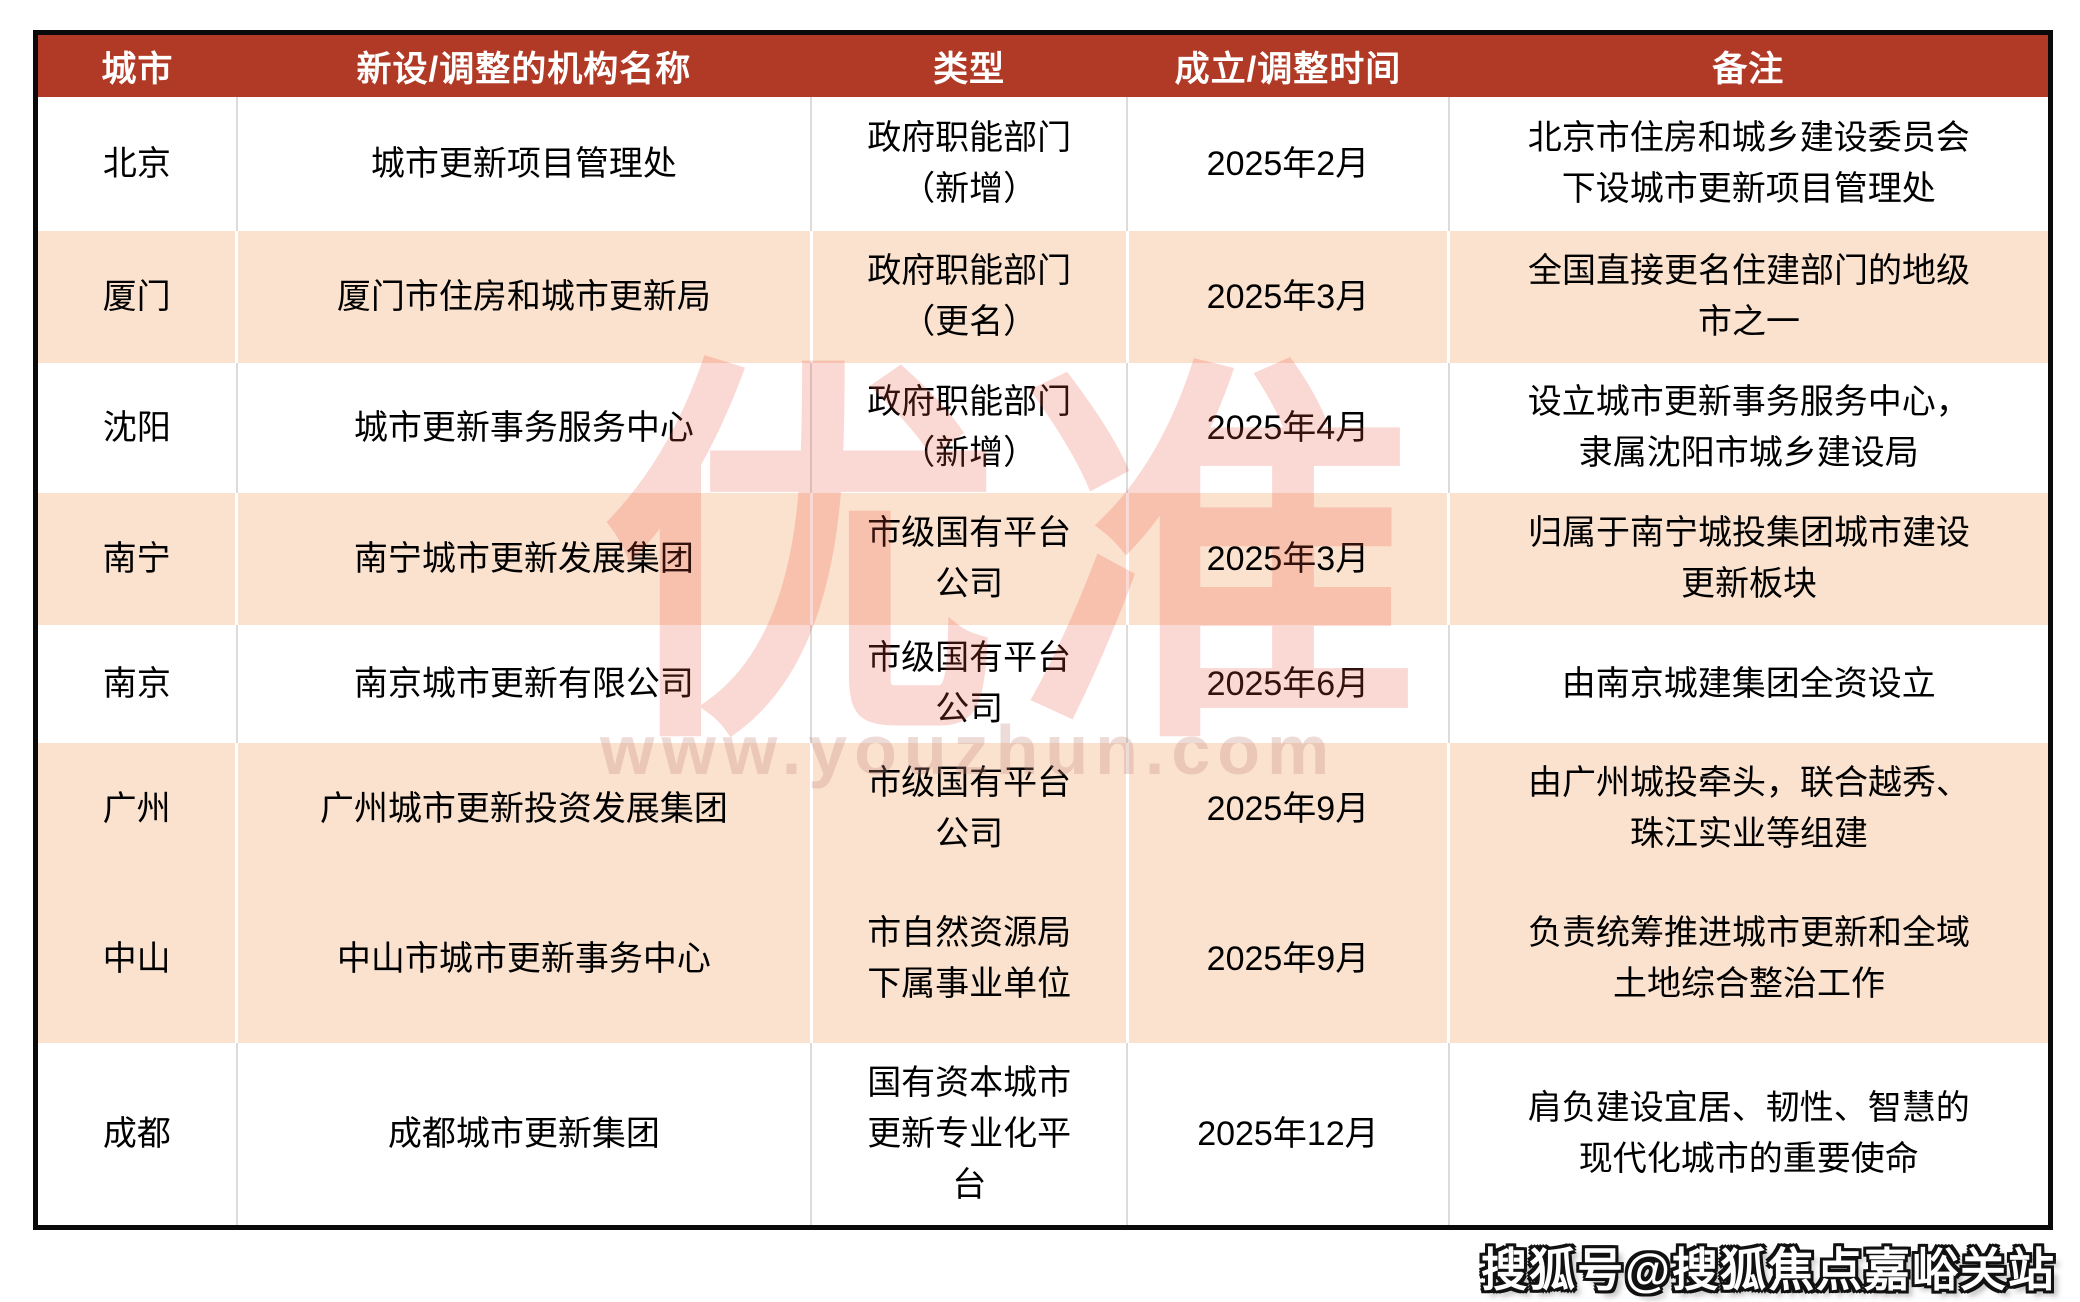 This screenshot has width=2080, height=1302. I want to click on cell-city: 北京, so click(138, 164).